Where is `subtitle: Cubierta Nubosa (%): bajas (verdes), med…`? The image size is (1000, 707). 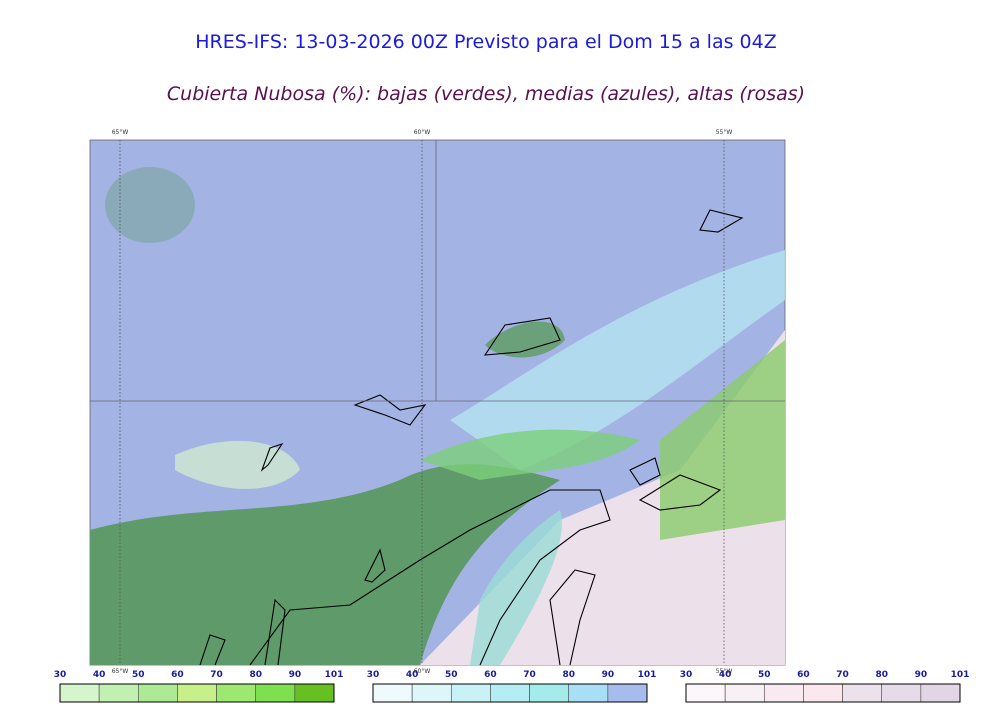 subtitle: Cubierta Nubosa (%): bajas (verdes), med… is located at coordinates (486, 94).